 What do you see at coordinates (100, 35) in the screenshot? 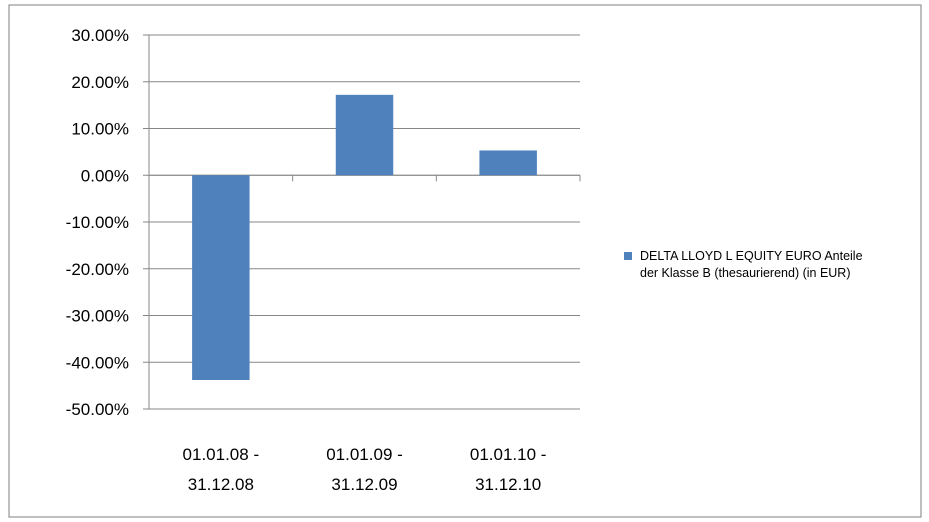
I see `y-tick-label: 30.00%` at bounding box center [100, 35].